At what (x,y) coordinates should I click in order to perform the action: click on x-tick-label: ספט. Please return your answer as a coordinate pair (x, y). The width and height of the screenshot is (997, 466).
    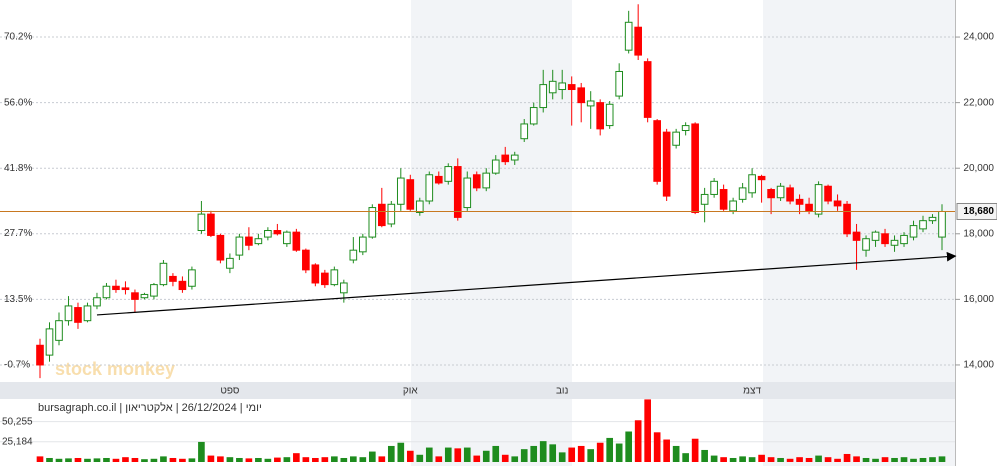
    Looking at the image, I should click on (230, 391).